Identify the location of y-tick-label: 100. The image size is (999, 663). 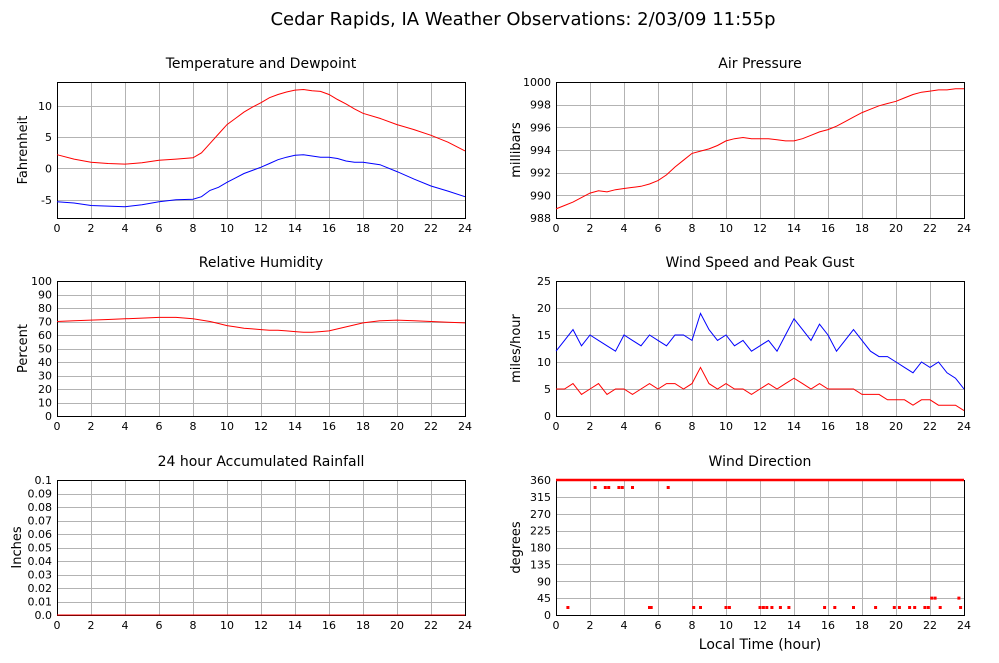
(41, 281).